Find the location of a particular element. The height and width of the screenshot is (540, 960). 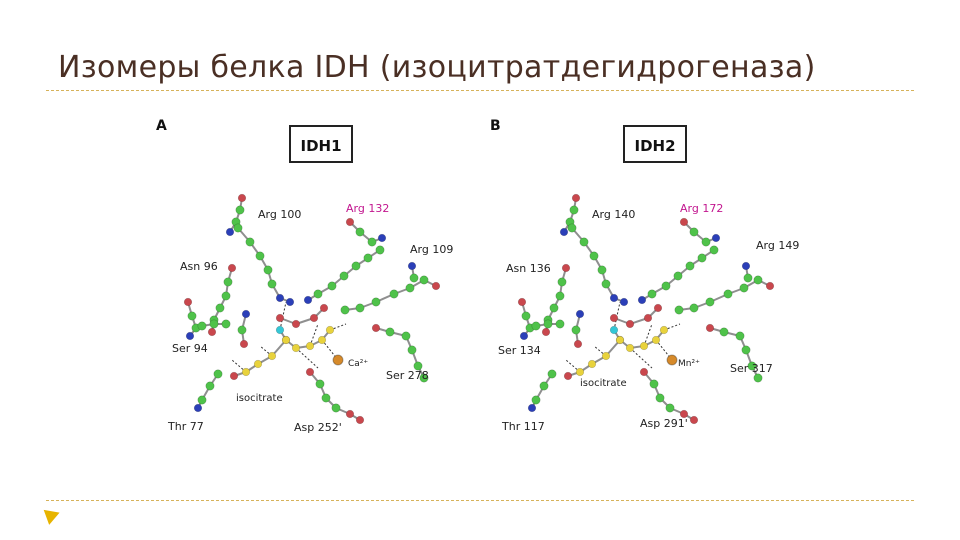

bullet-arrow-icon is located at coordinates (53, 515).